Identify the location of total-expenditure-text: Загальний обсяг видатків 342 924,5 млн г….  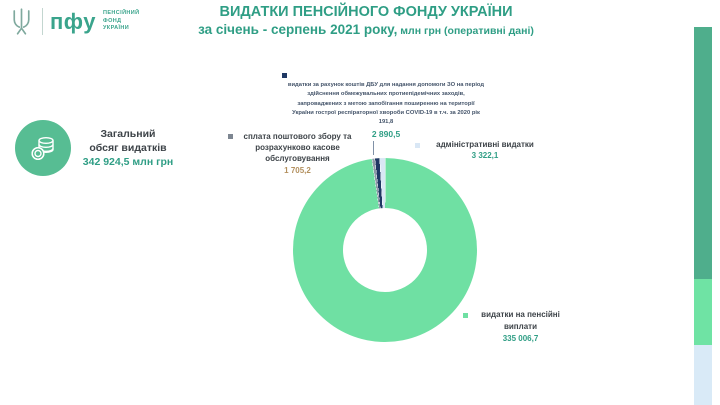
(128, 148).